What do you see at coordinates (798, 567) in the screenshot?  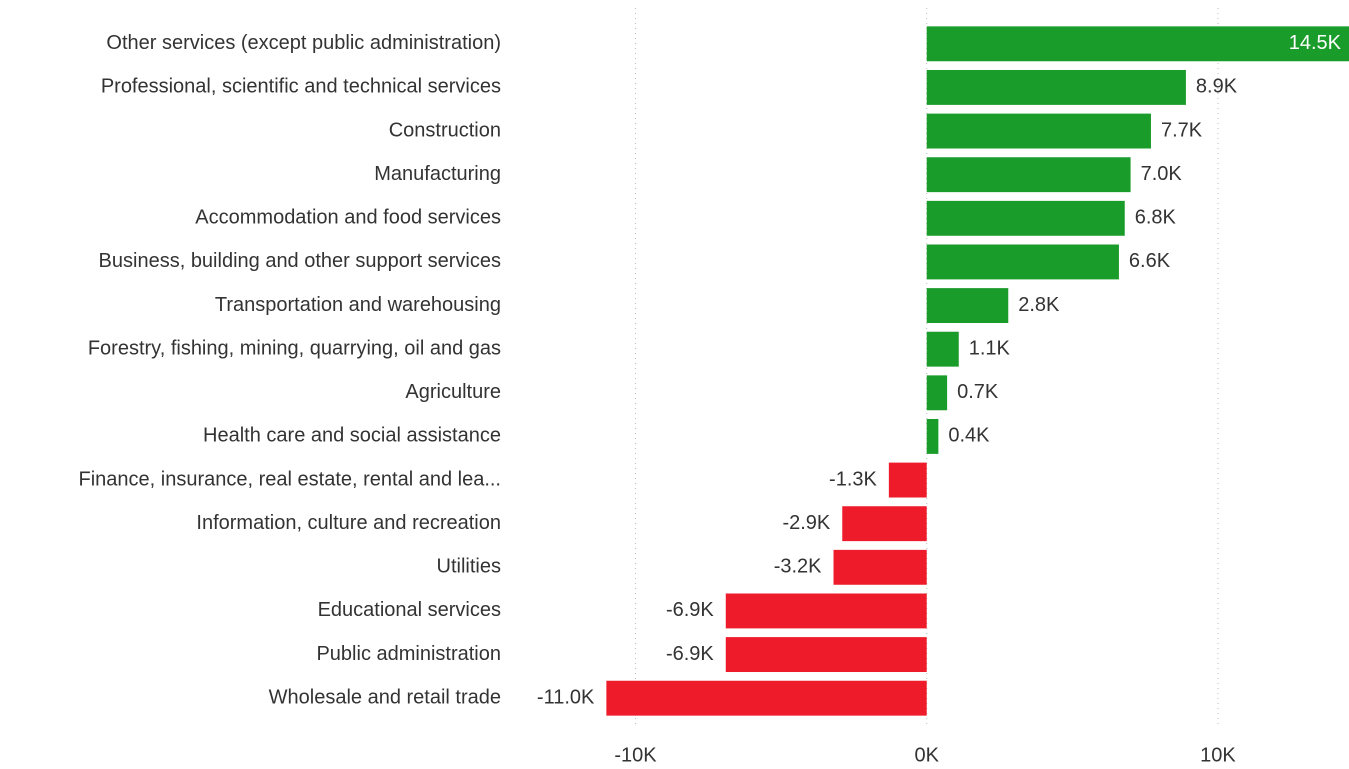 I see `data-label: -3.2K` at bounding box center [798, 567].